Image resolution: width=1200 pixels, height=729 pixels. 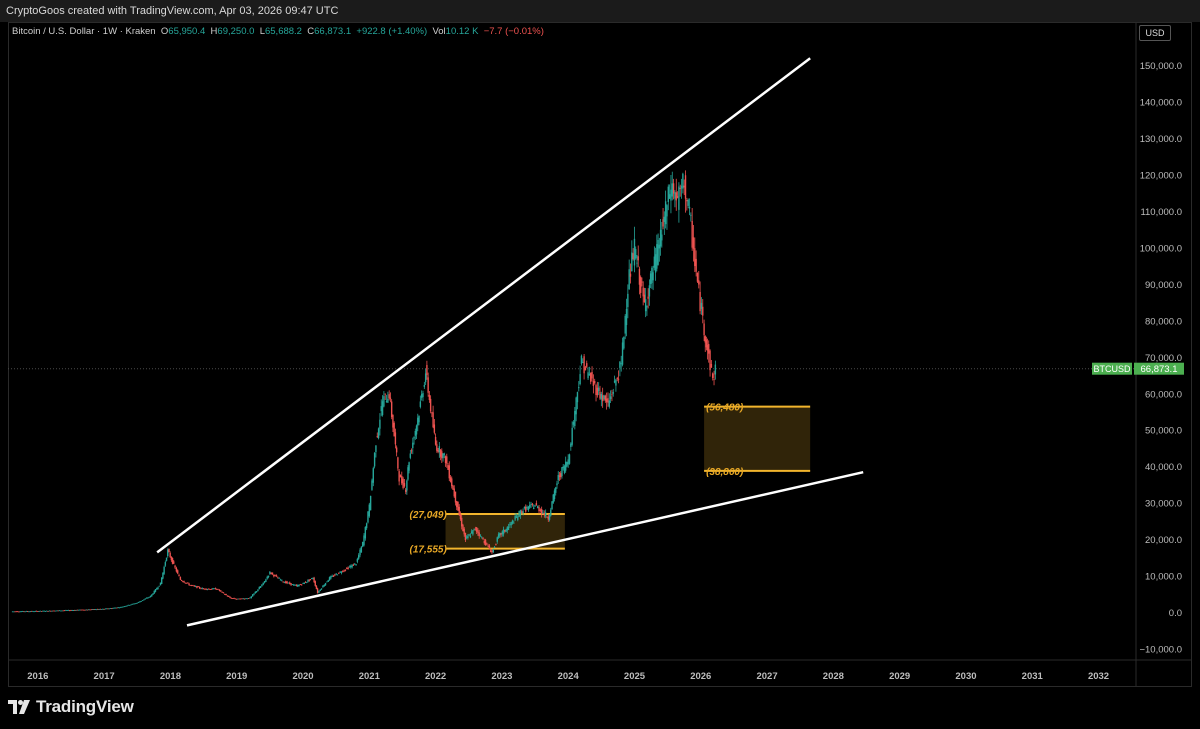 I want to click on symbol-name: Bitcoin / U.S. Dollar · 1W · Kraken, so click(x=84, y=31).